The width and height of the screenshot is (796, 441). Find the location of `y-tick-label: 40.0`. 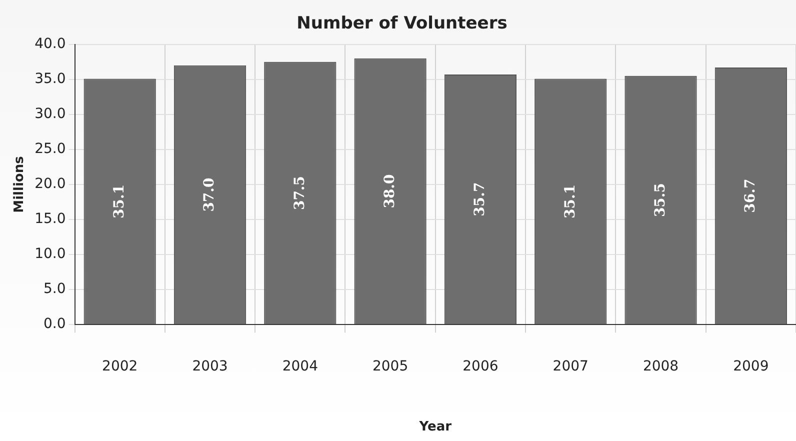

y-tick-label: 40.0 is located at coordinates (50, 44).